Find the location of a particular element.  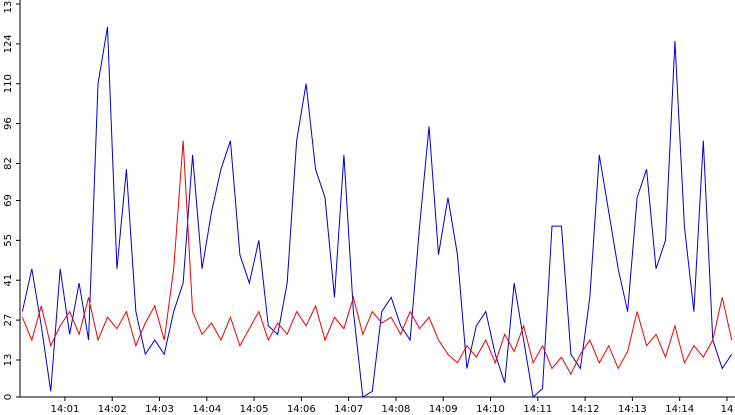

x-tick-label: 14:13 is located at coordinates (632, 409).